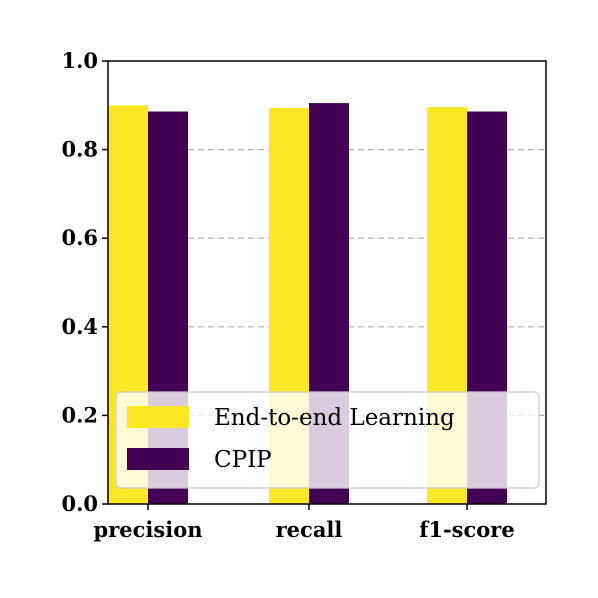 This screenshot has width=598, height=598. I want to click on legend-label-cpip: CPIP, so click(243, 460).